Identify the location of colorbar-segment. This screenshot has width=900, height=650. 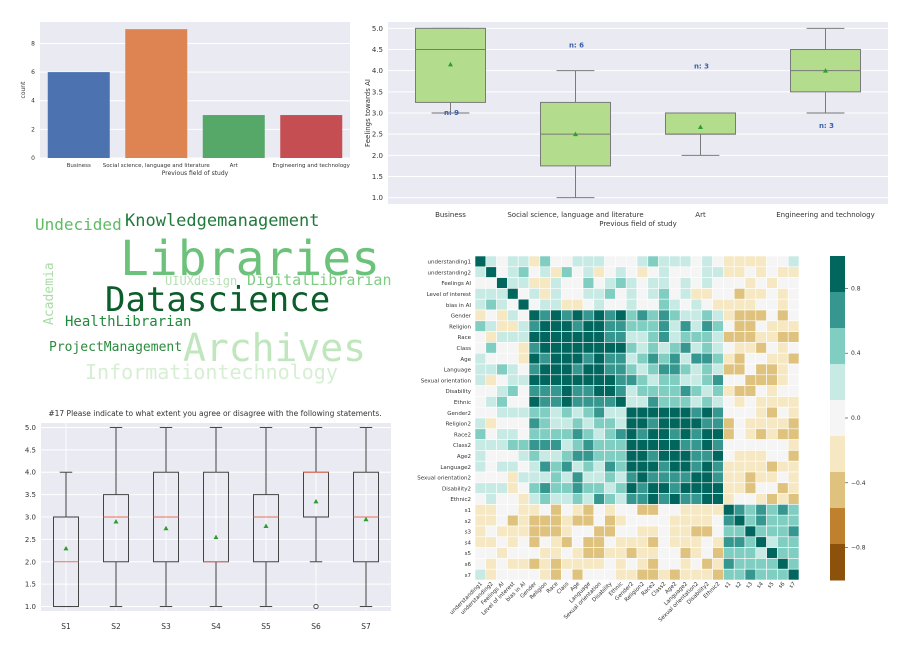
(837, 562).